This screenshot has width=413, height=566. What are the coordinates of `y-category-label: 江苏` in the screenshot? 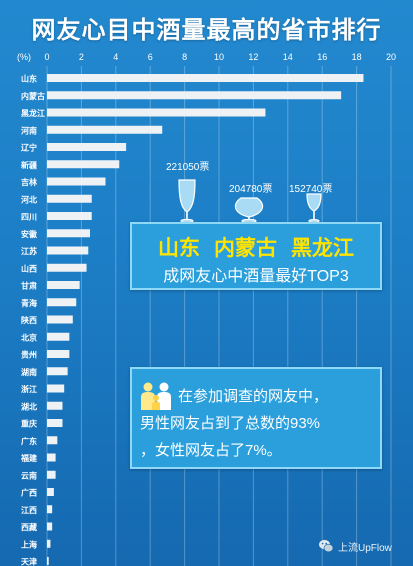 It's located at (29, 251).